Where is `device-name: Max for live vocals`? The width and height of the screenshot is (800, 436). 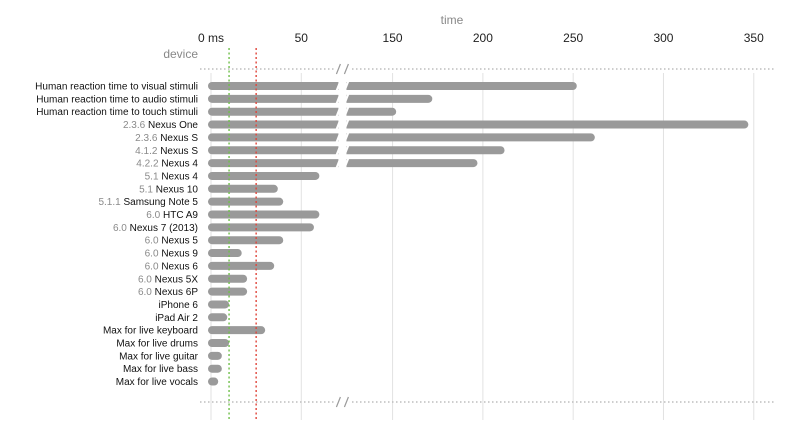 device-name: Max for live vocals is located at coordinates (157, 382).